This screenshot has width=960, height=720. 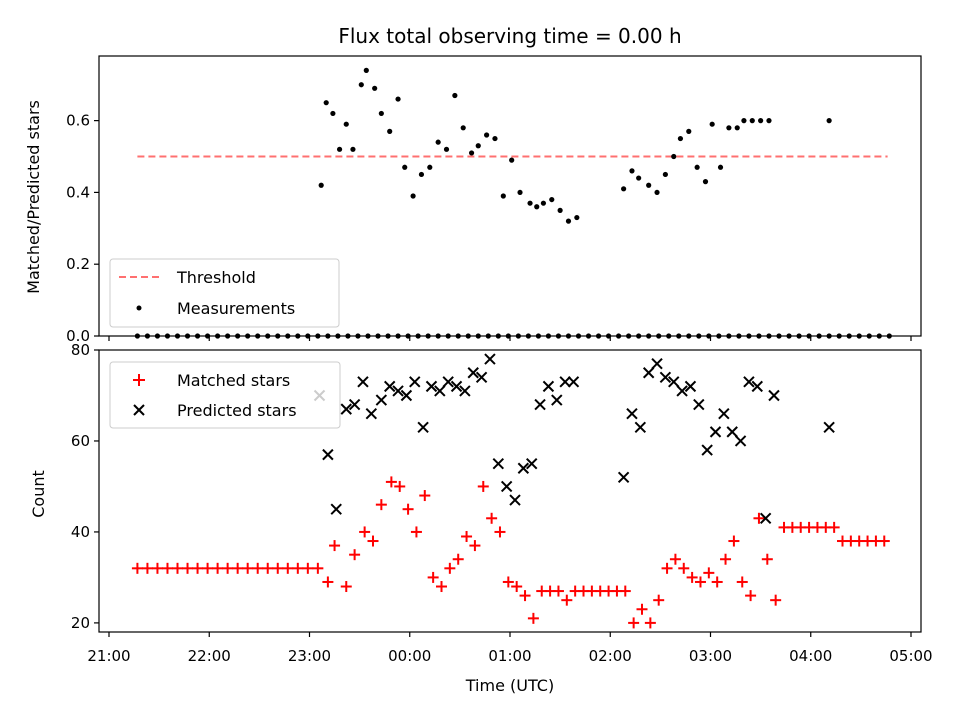 What do you see at coordinates (78, 336) in the screenshot?
I see `ratio-y-tick-label: 0.0` at bounding box center [78, 336].